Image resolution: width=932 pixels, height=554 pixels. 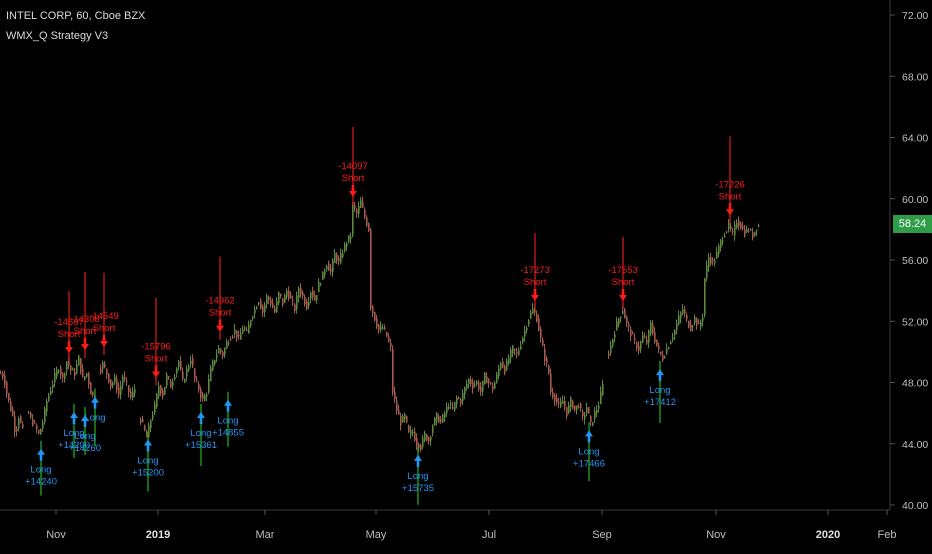 I want to click on long-signal: Long+14240, so click(x=41, y=468).